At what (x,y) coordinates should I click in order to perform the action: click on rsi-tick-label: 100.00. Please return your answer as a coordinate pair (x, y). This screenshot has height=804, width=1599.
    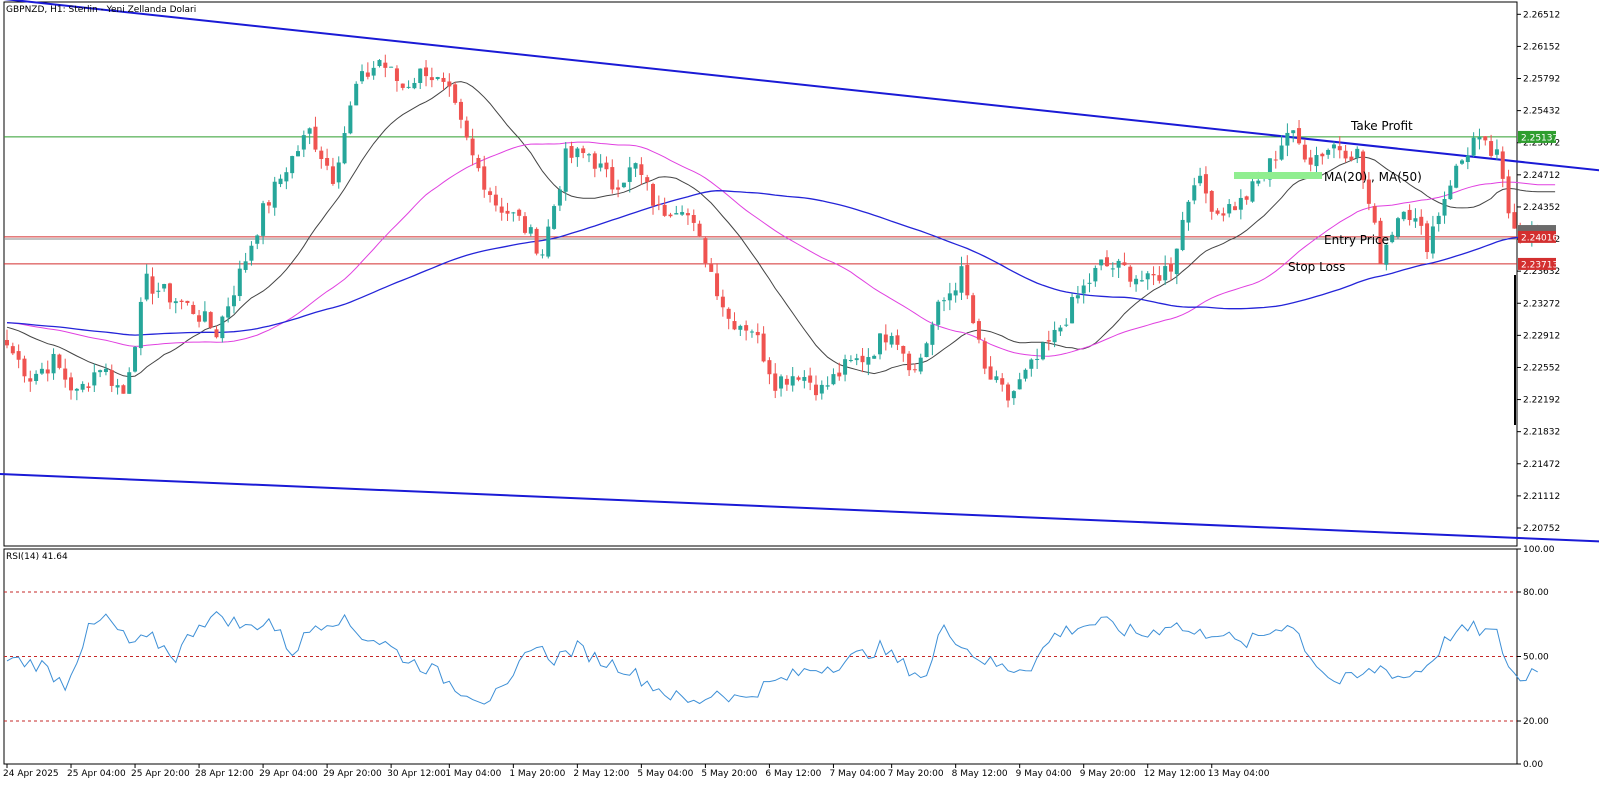
    Looking at the image, I should click on (1539, 550).